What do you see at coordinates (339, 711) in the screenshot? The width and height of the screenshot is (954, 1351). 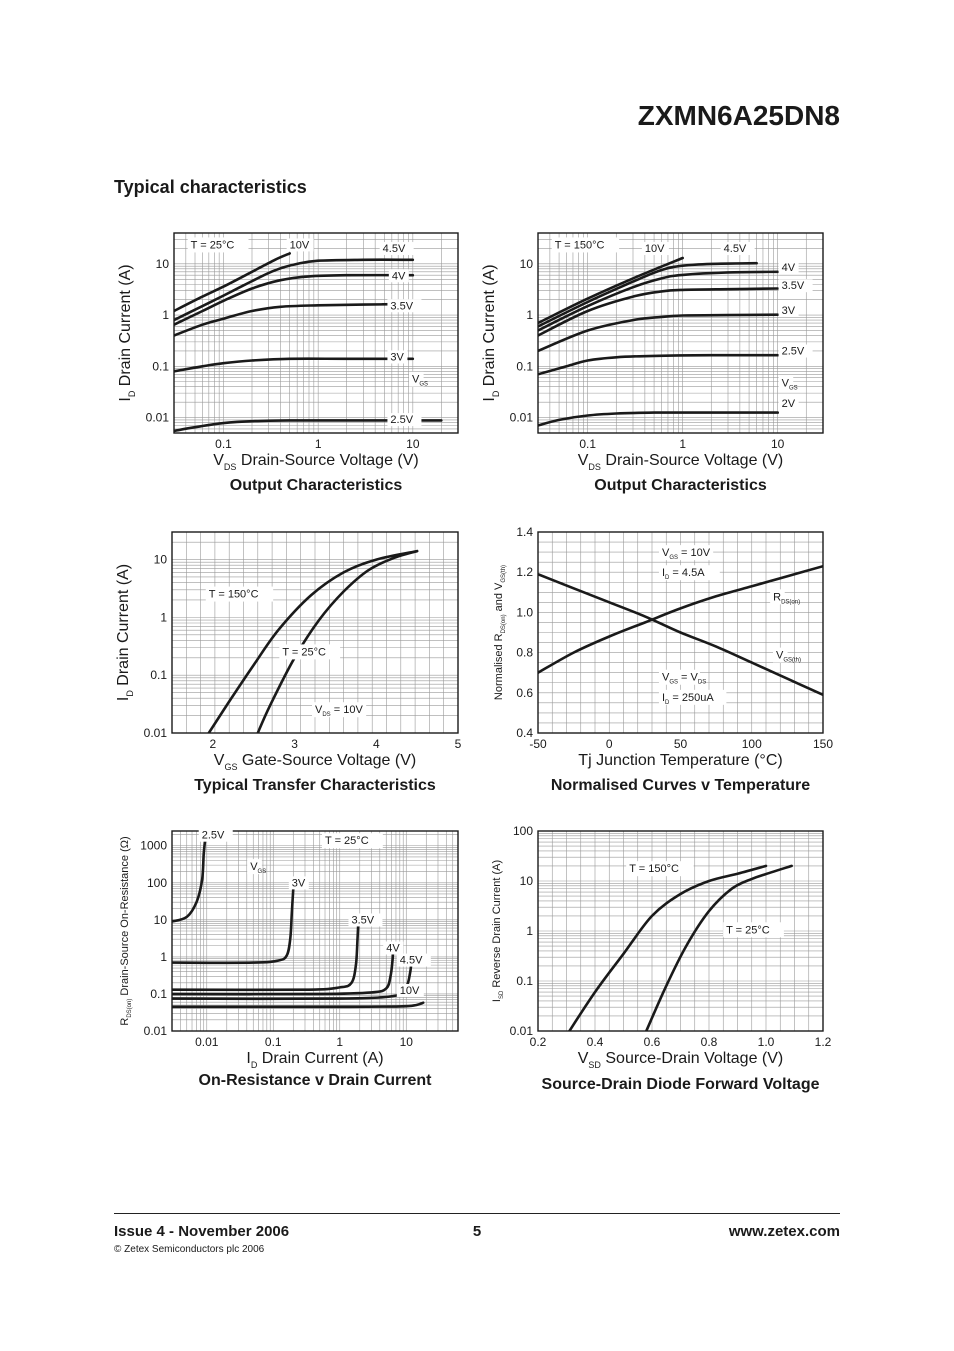 I see `annotation: VDS = 10V` at bounding box center [339, 711].